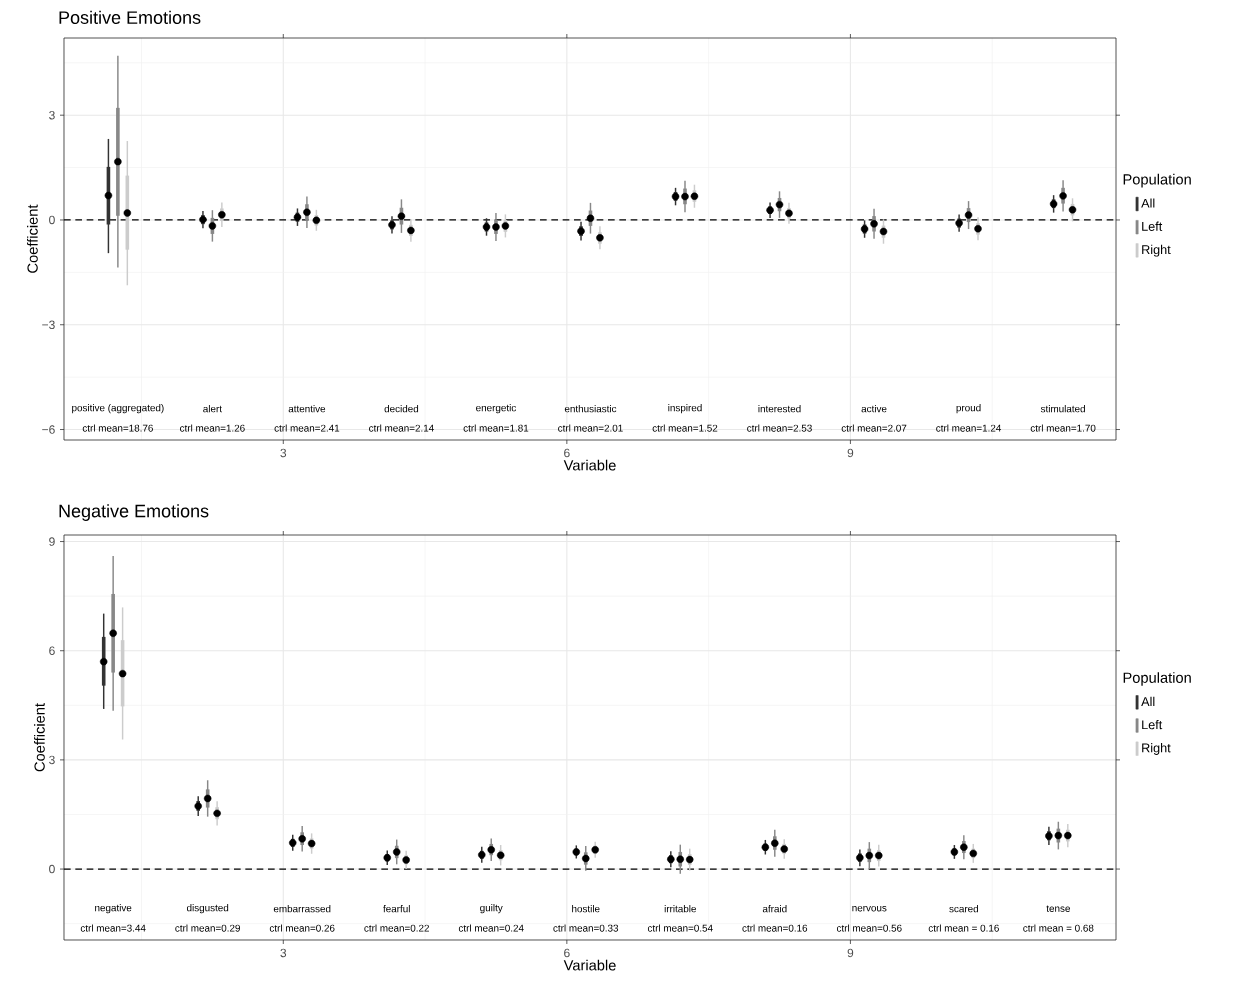  Describe the element at coordinates (874, 409) in the screenshot. I see `annotation: active` at that location.